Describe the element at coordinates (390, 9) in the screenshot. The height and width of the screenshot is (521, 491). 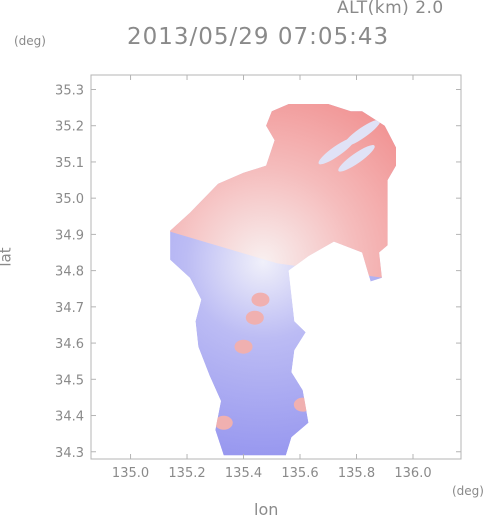
I see `altitude-label: ALT(km) 2.0` at that location.